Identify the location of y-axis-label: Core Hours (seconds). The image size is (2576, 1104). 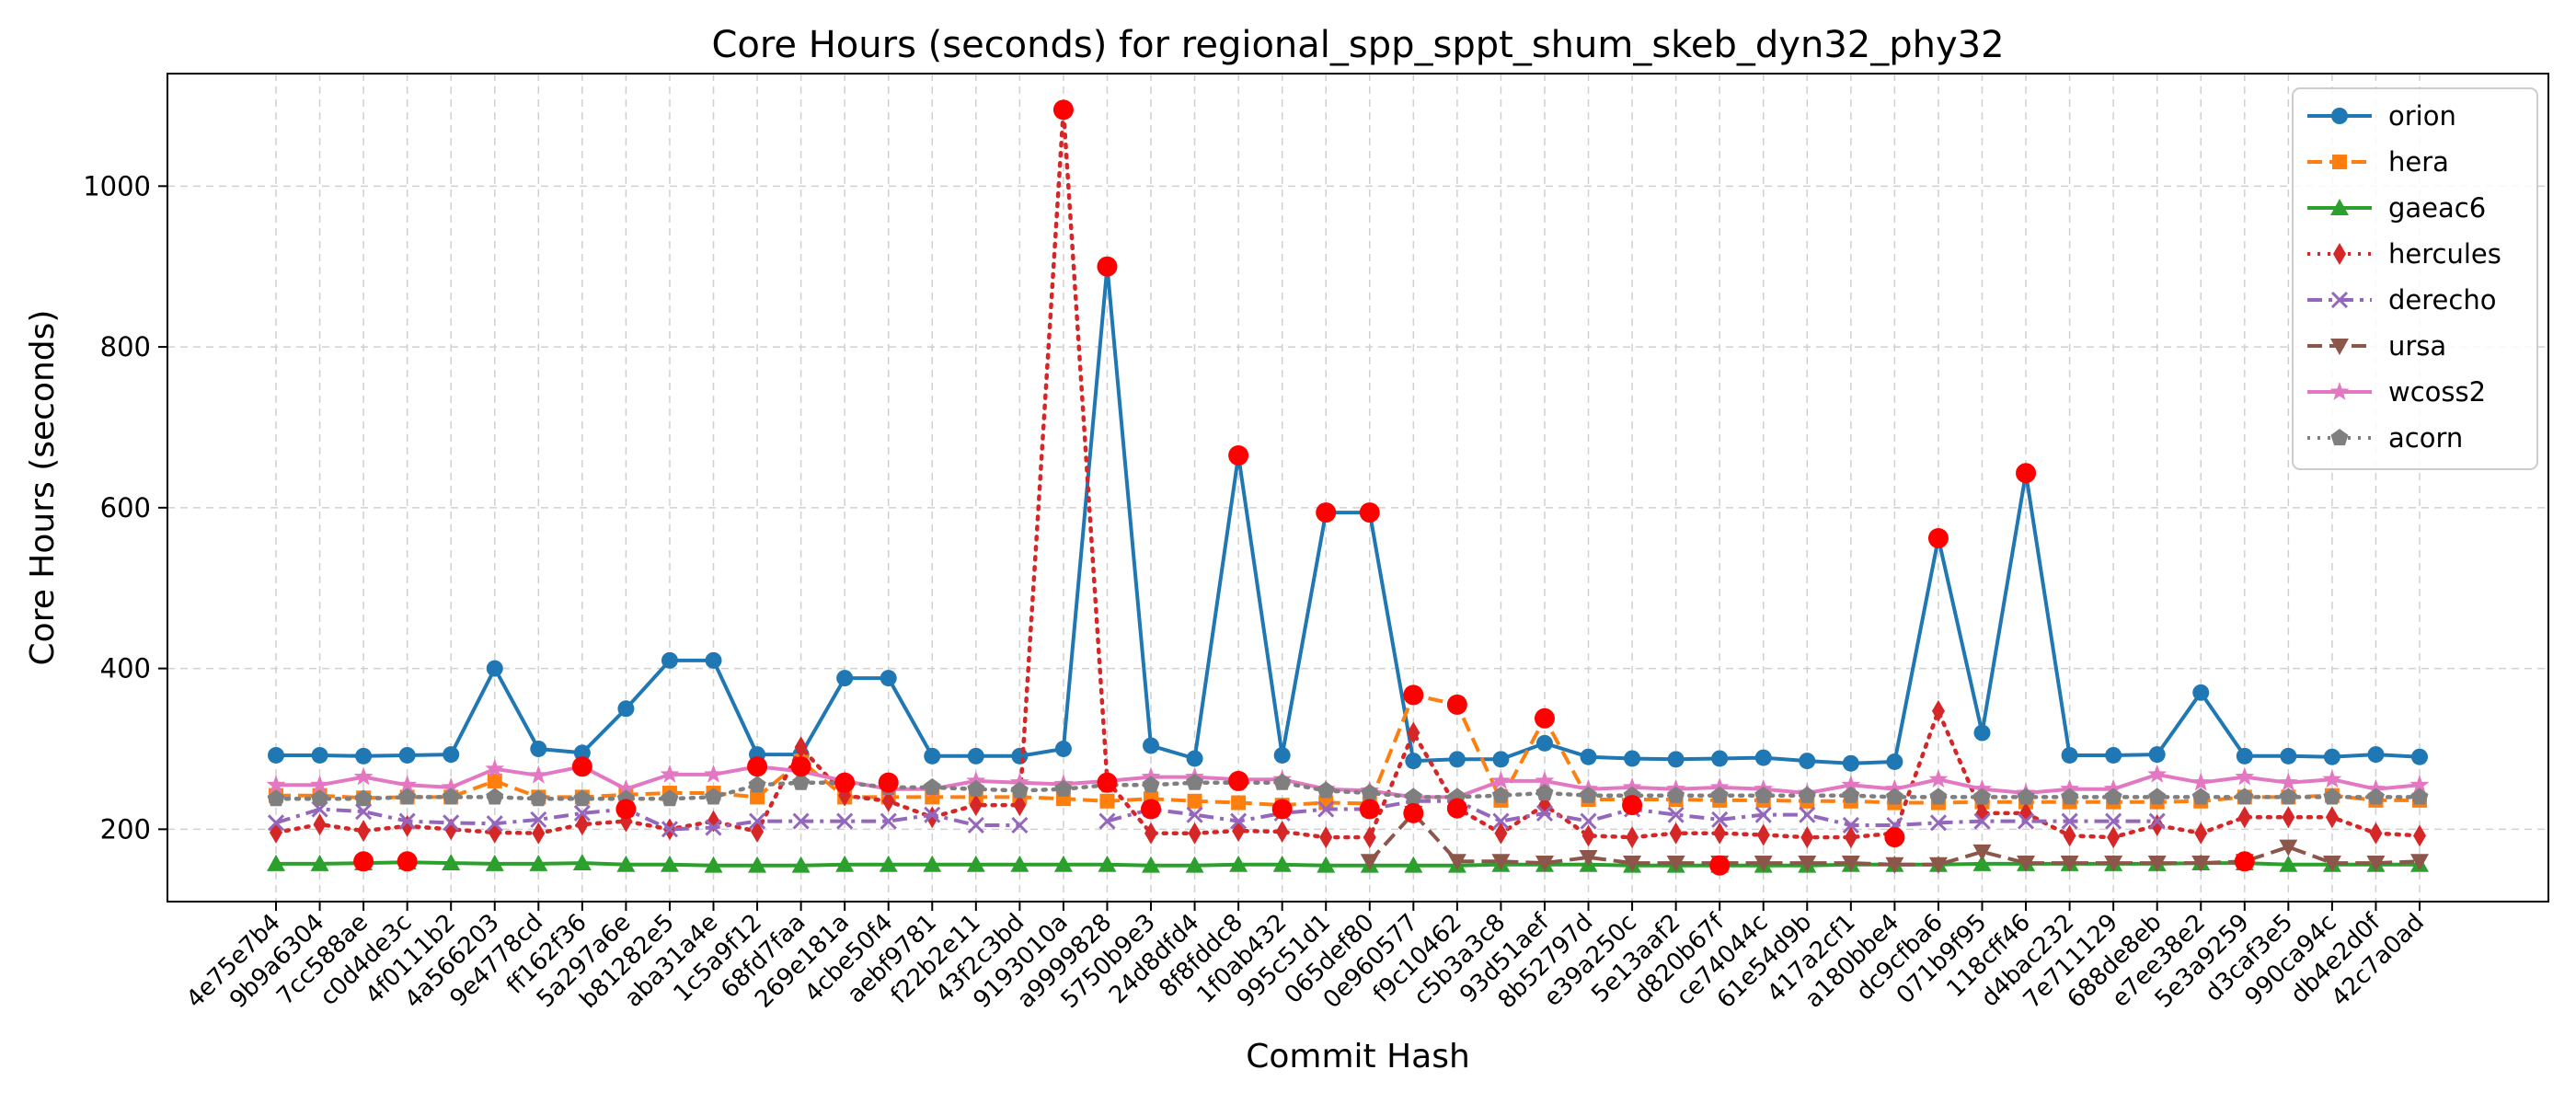
(43, 488).